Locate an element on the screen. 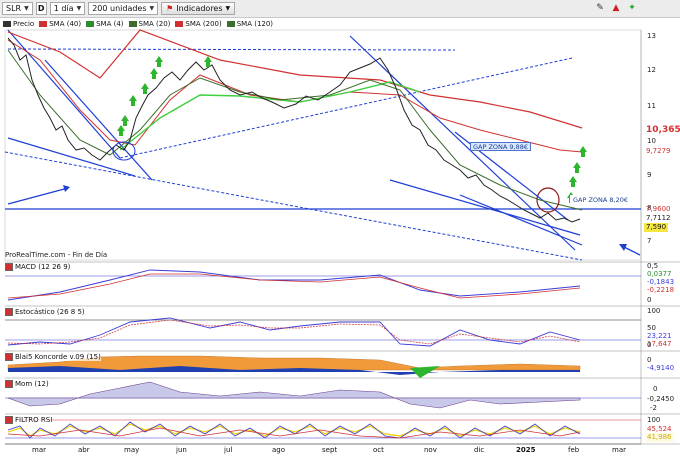 Image resolution: width=680 pixels, height=457 pixels. legend-item: SMA (40) is located at coordinates (60, 24).